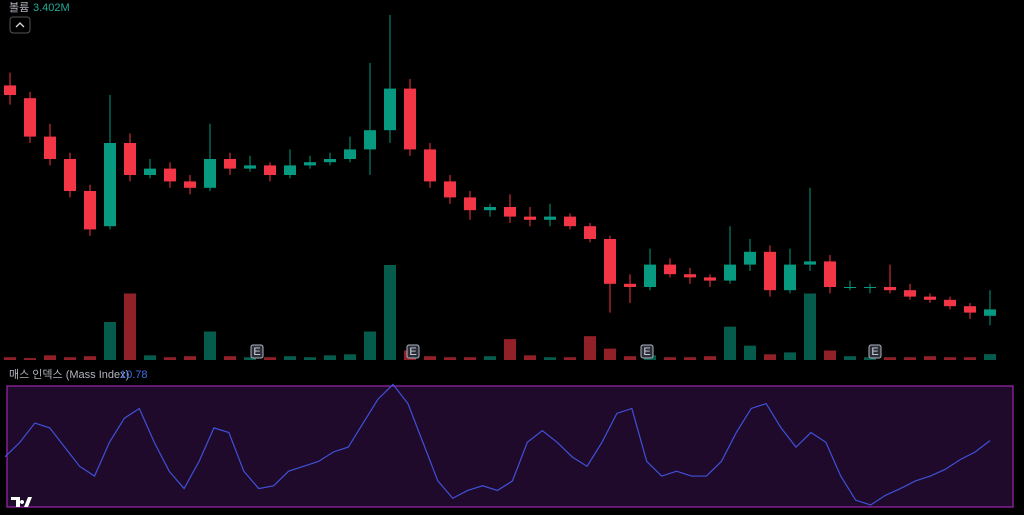 Image resolution: width=1024 pixels, height=515 pixels. I want to click on volume-value: 3.402M, so click(51, 8).